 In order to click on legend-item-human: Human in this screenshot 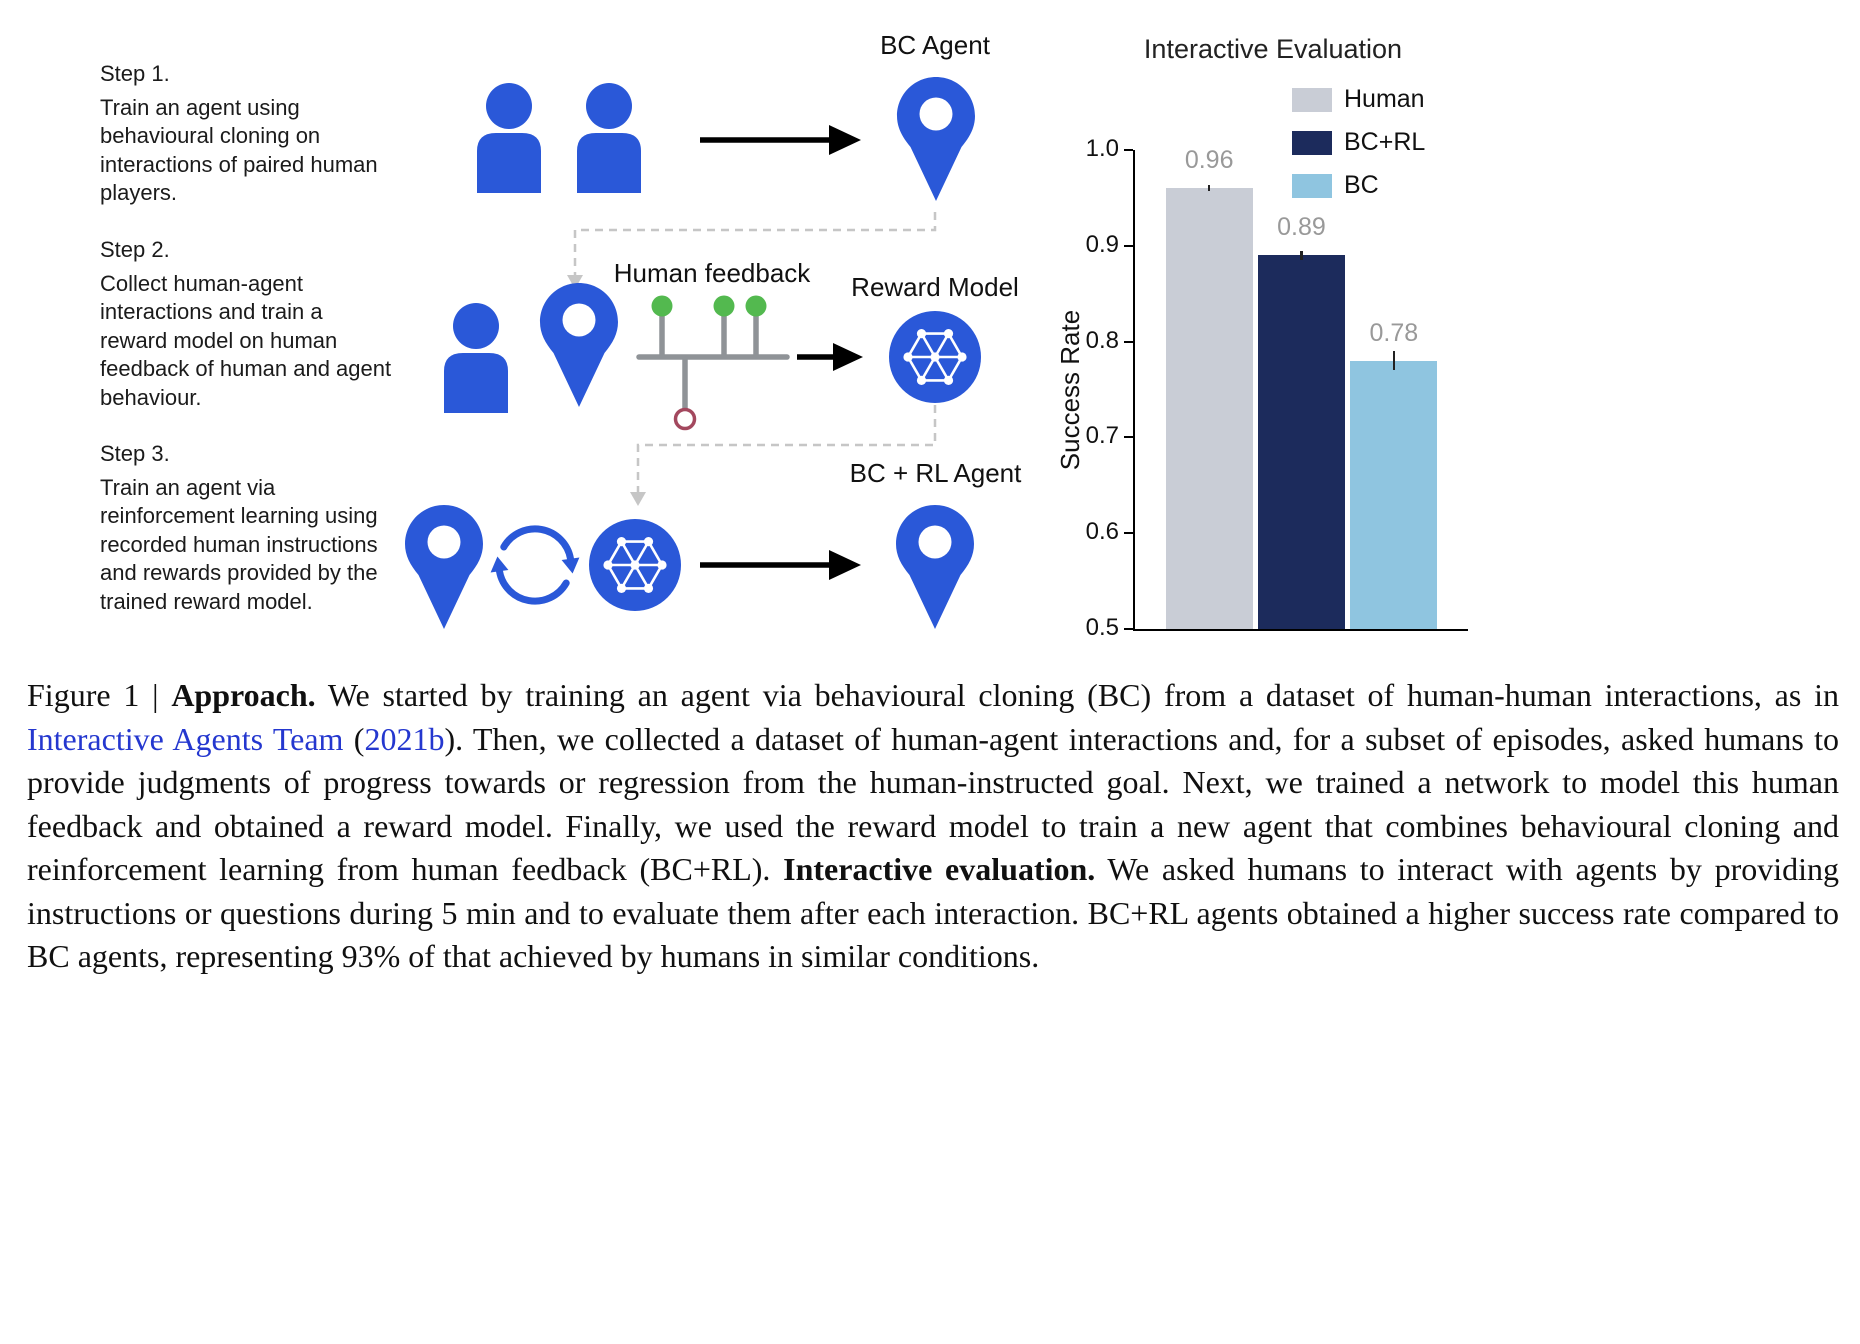, I will do `click(1358, 99)`.